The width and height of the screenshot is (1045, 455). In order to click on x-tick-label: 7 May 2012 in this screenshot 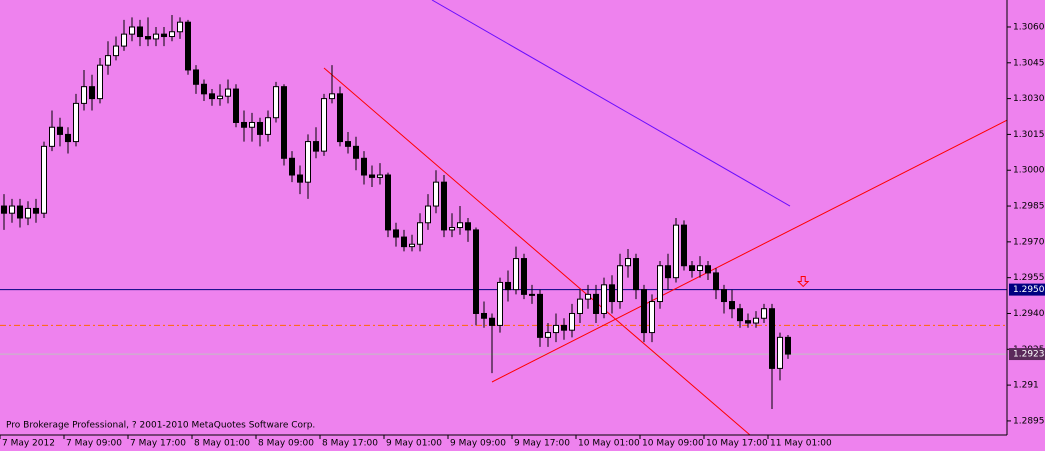, I will do `click(28, 444)`.